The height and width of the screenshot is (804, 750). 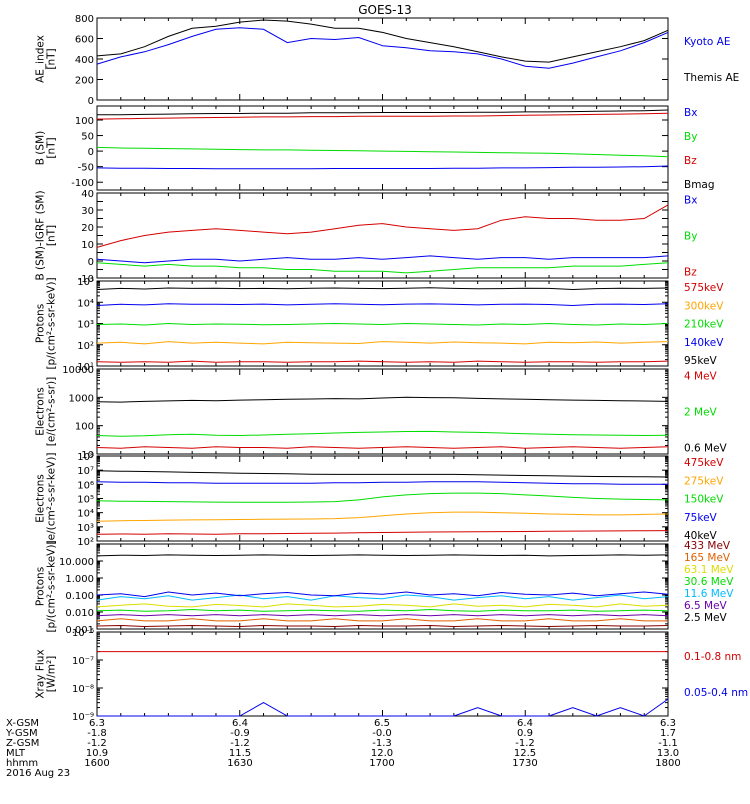 I want to click on legend-label: 475keV, so click(x=704, y=463).